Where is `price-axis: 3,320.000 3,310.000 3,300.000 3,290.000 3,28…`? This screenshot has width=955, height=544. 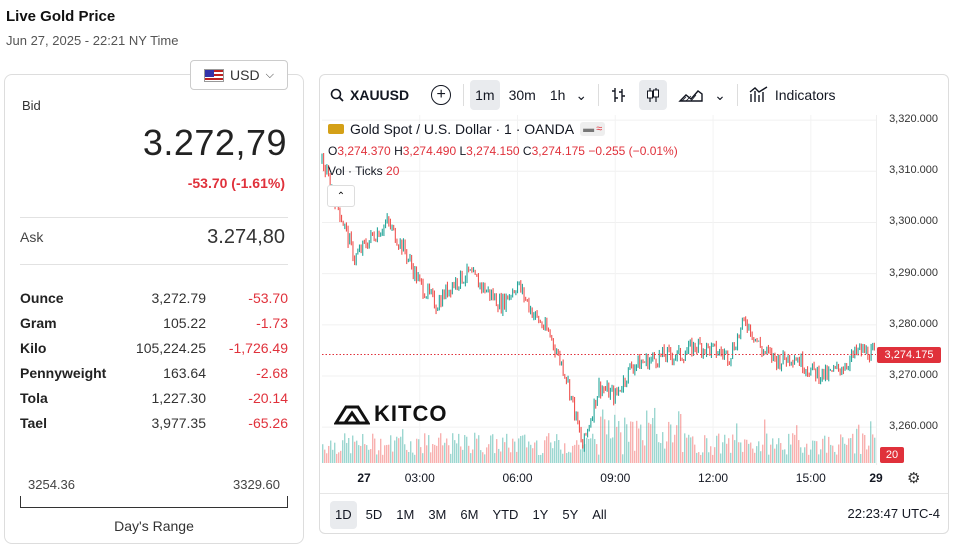 price-axis: 3,320.000 3,310.000 3,300.000 3,290.000 3,28… is located at coordinates (912, 289).